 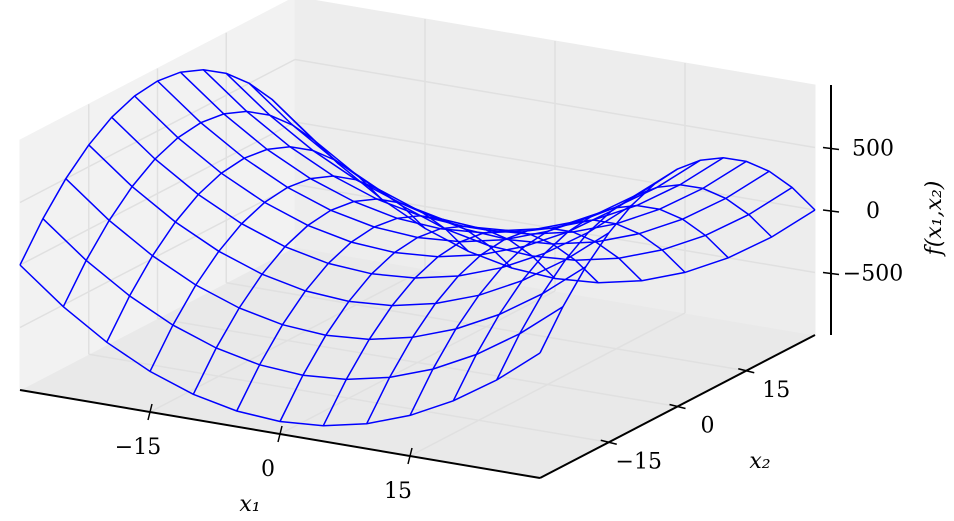 What do you see at coordinates (934, 219) in the screenshot?
I see `z-axis-label: f(x₁,x₂)` at bounding box center [934, 219].